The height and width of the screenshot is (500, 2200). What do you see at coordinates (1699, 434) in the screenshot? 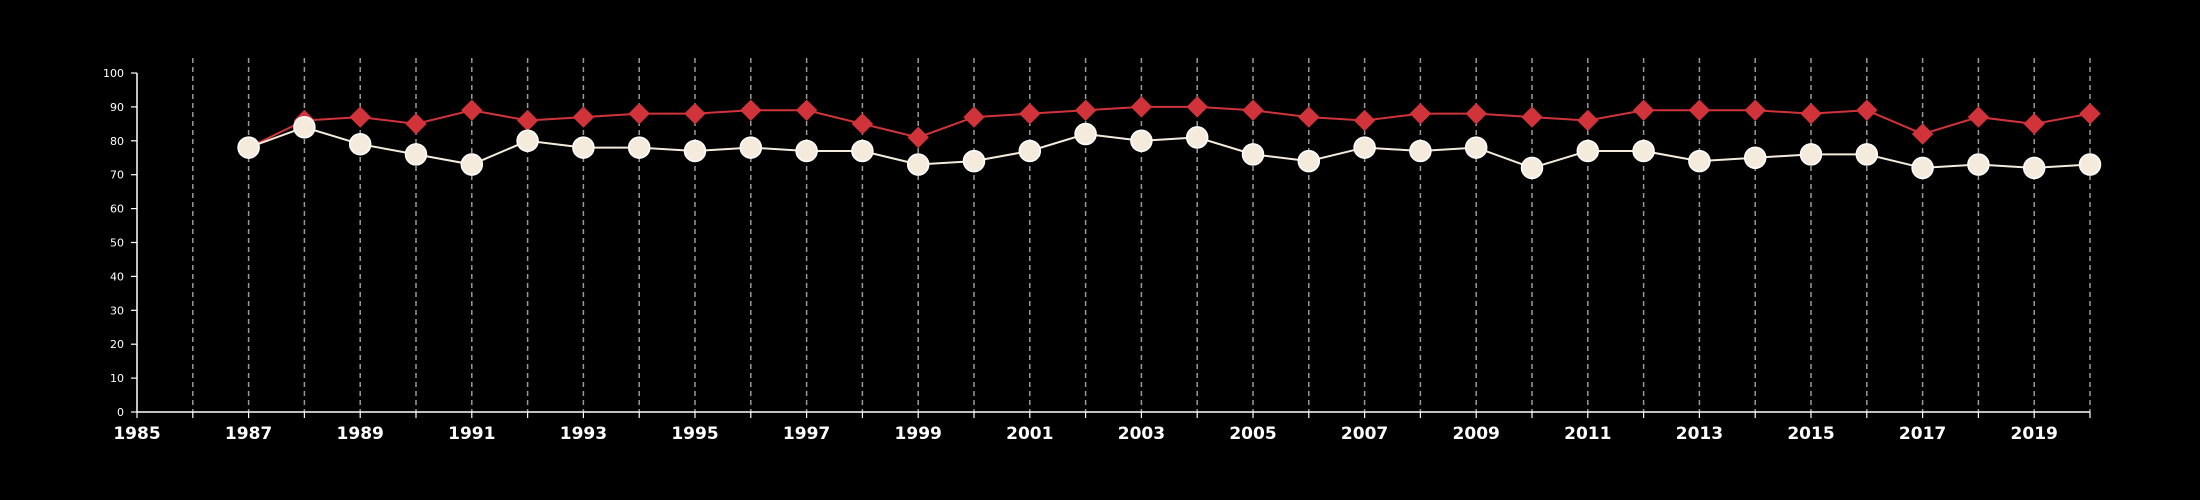
I see `x-tick-label-2013: 2013` at bounding box center [1699, 434].